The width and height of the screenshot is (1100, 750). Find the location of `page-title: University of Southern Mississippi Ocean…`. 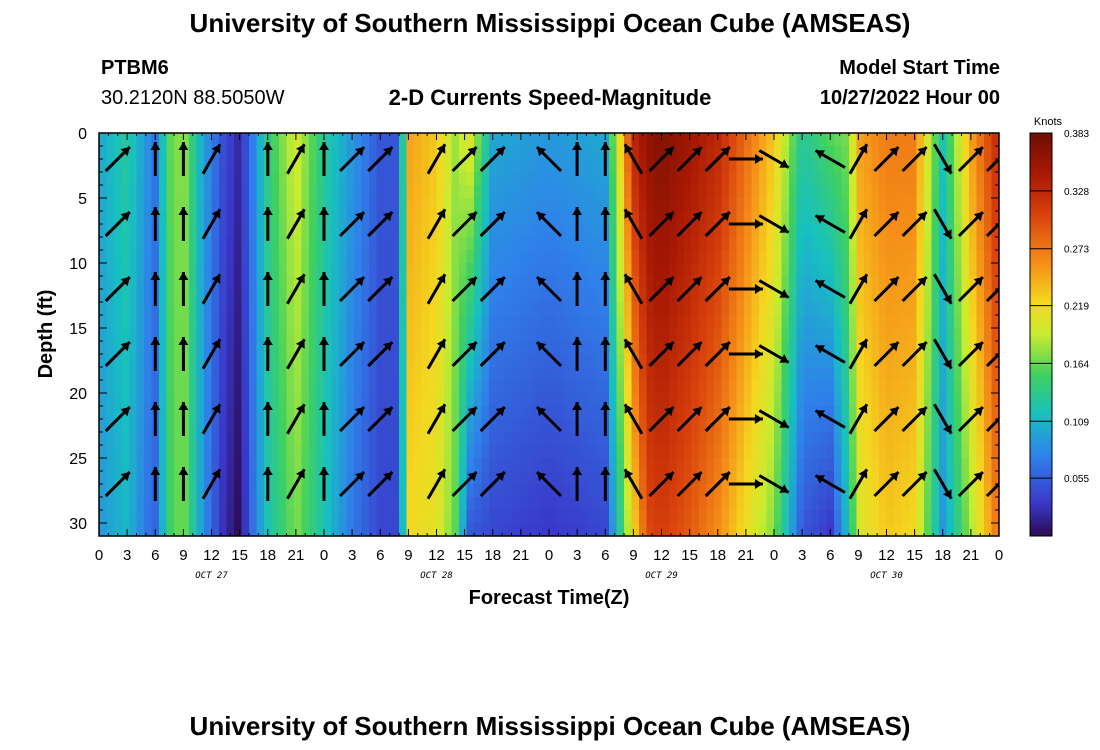

page-title: University of Southern Mississippi Ocean… is located at coordinates (550, 23).